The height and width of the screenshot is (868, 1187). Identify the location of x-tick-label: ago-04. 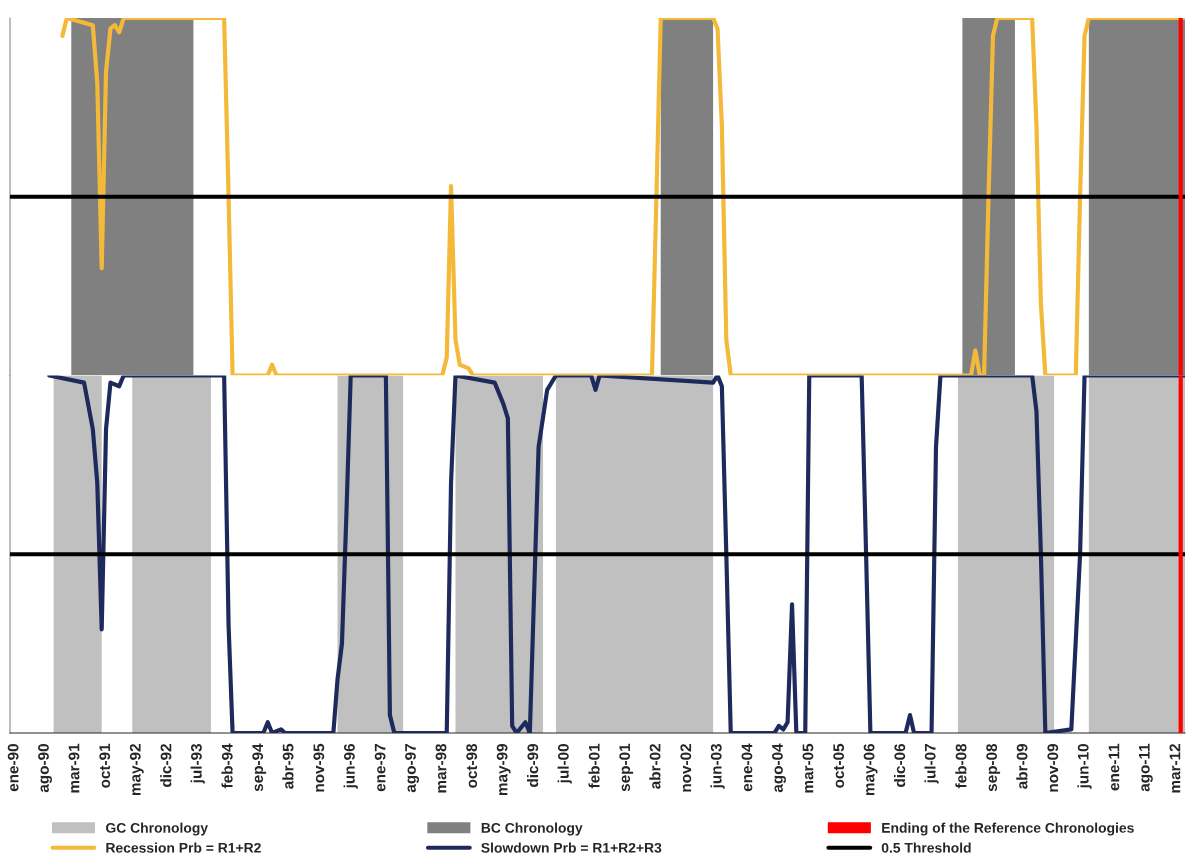
(779, 768).